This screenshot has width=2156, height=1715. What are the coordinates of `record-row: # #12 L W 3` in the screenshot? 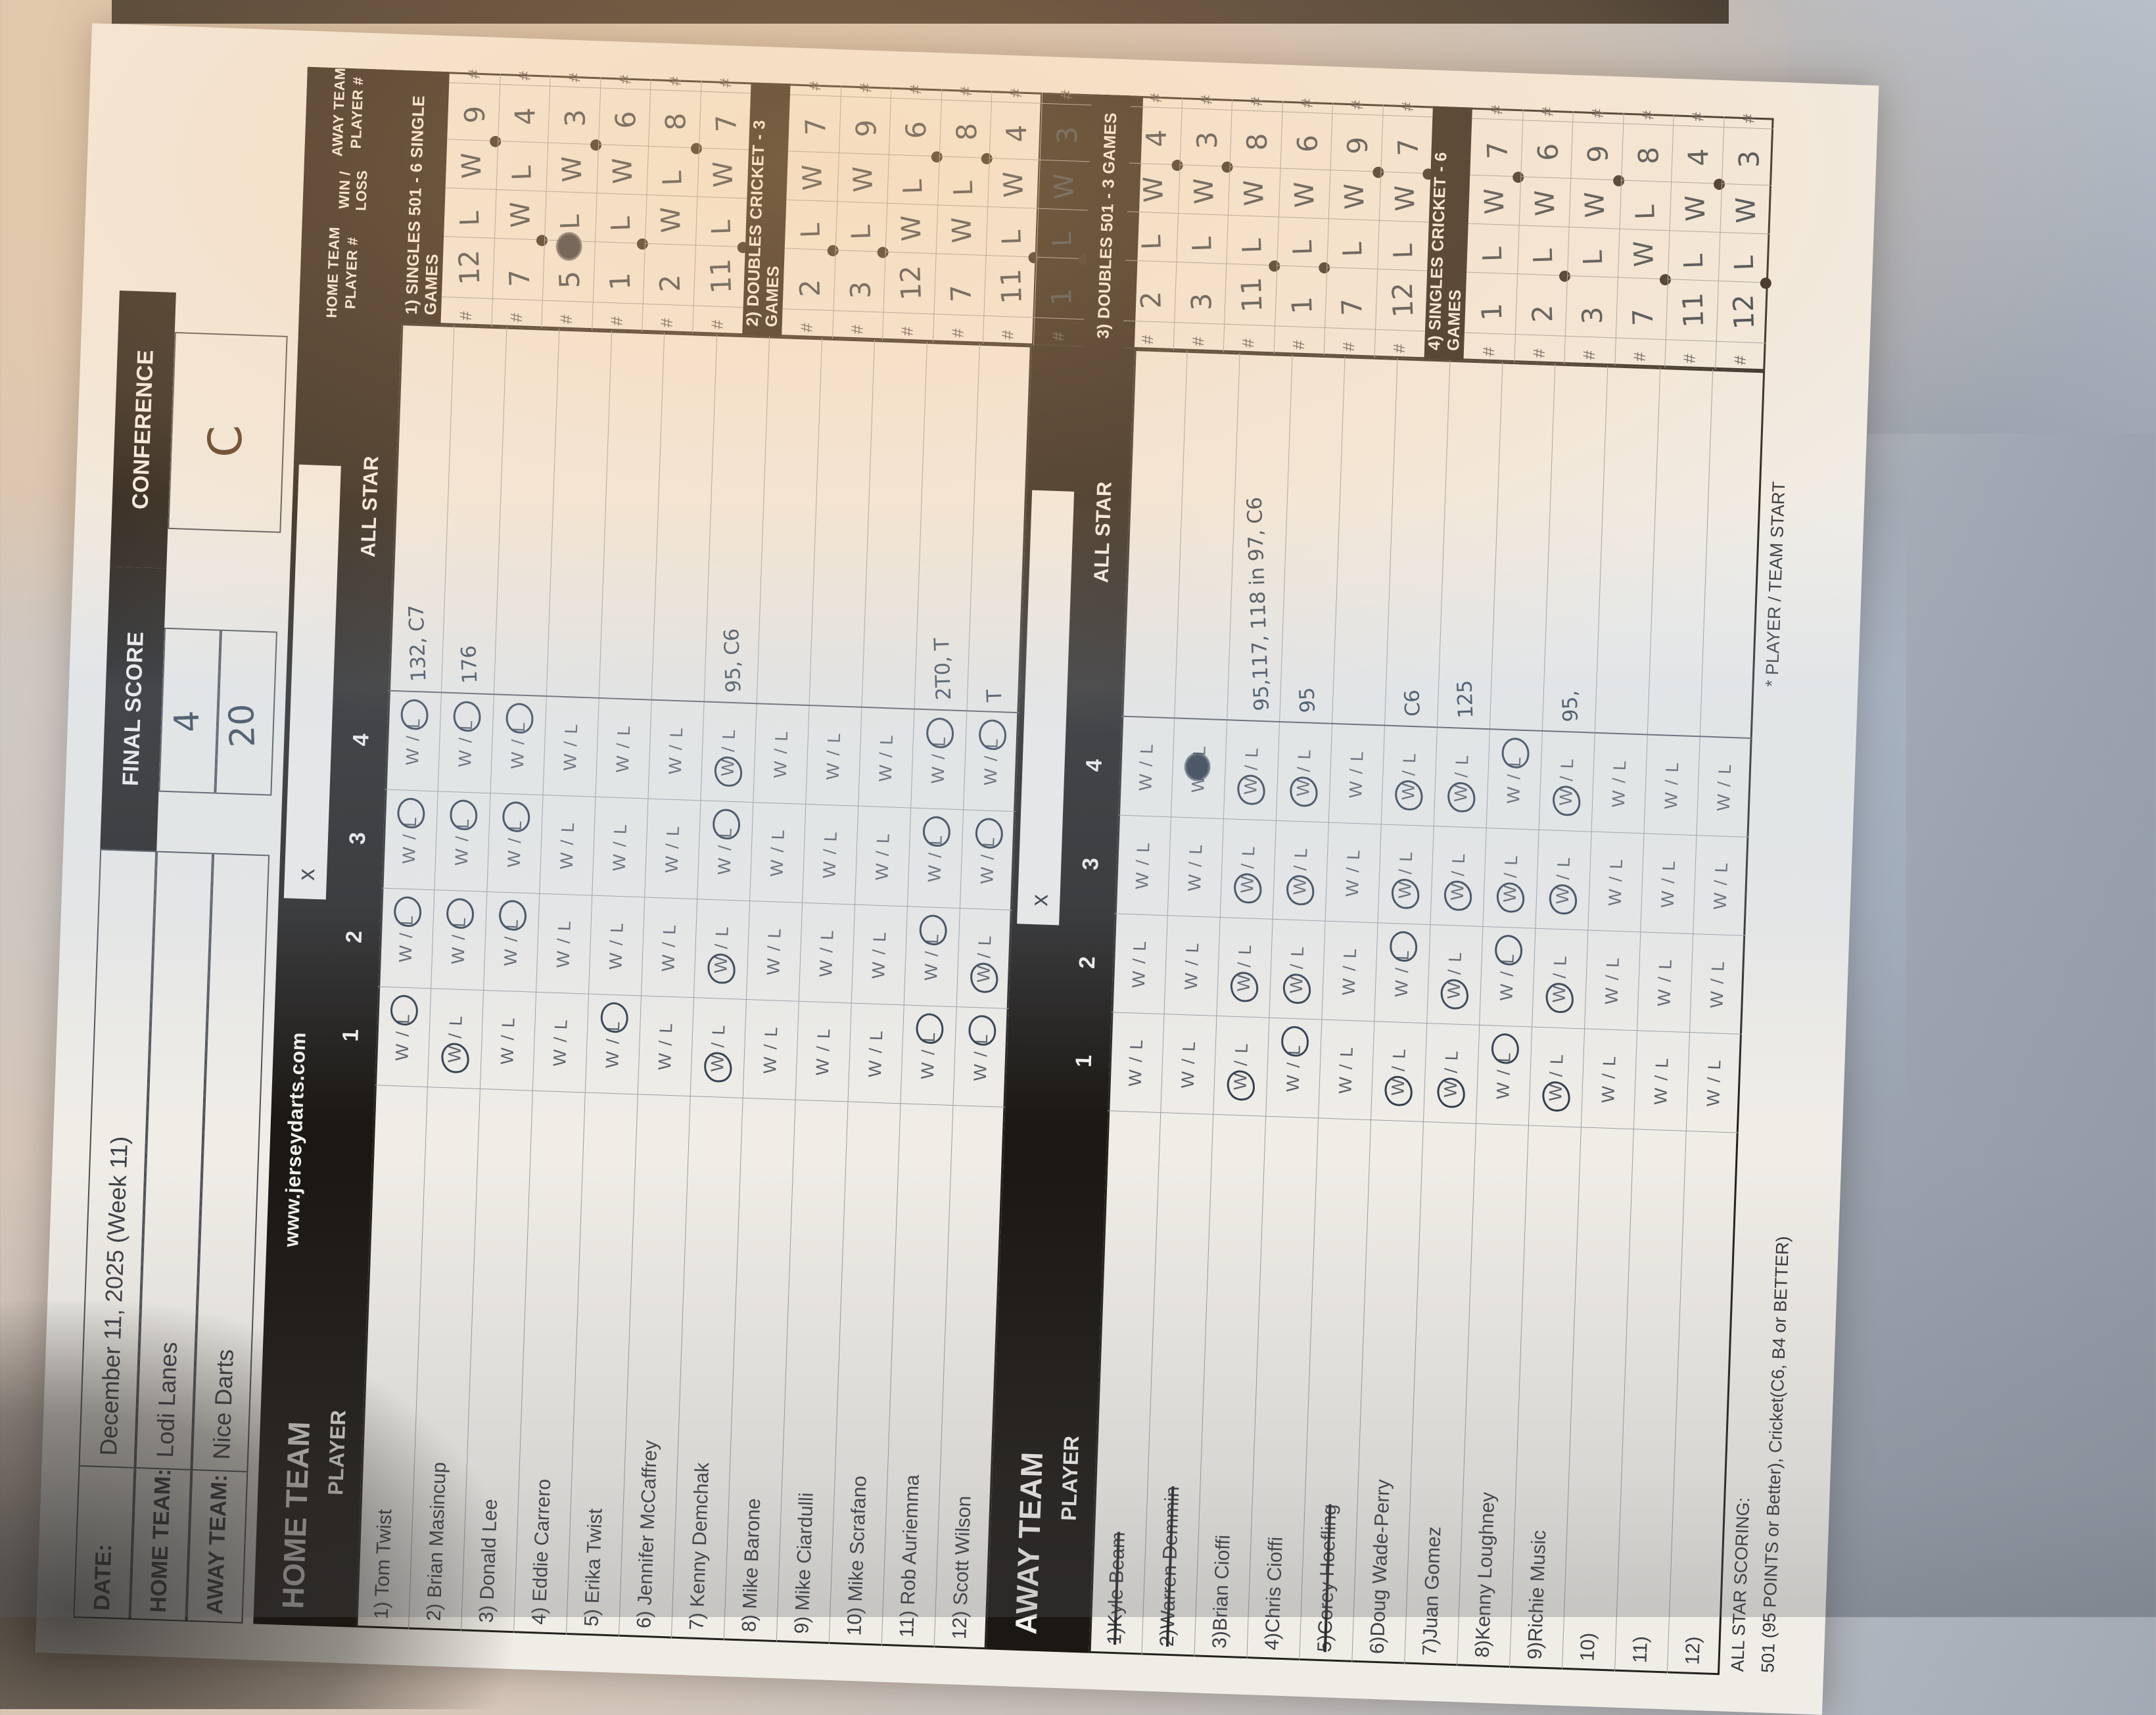 It's located at (1745, 242).